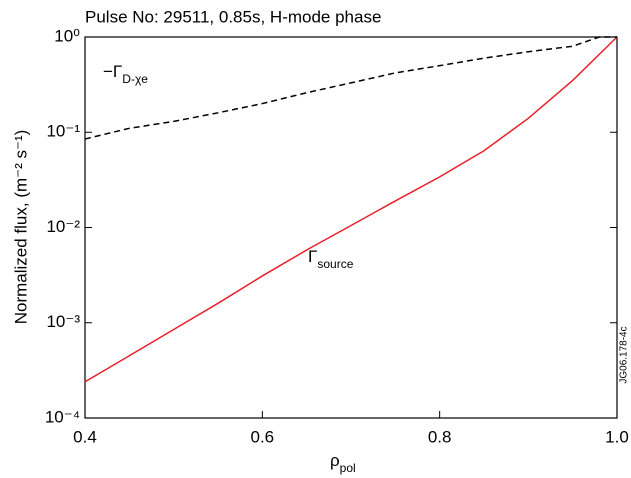  Describe the element at coordinates (263, 436) in the screenshot. I see `x-tick-label: 0.6` at that location.